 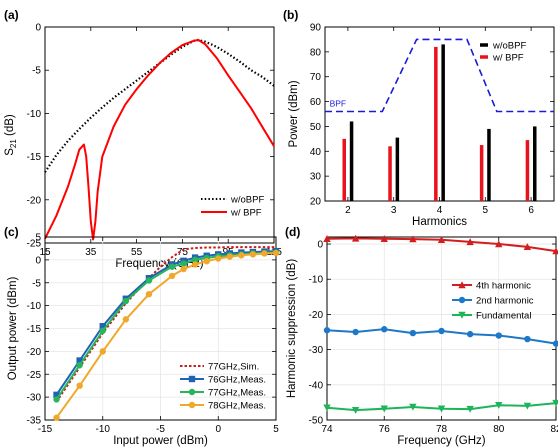 I want to click on x-tick-label: 6, so click(x=531, y=210).